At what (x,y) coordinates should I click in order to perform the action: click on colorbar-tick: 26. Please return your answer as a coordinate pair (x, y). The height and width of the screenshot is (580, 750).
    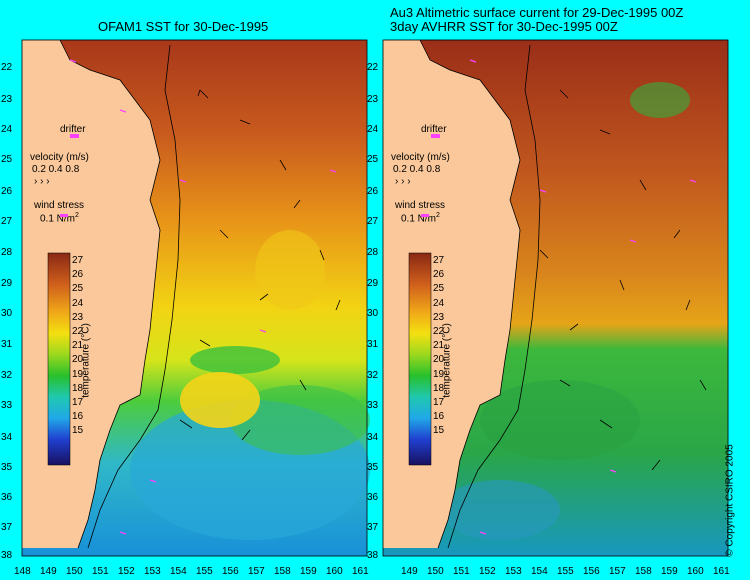
    Looking at the image, I should click on (439, 275).